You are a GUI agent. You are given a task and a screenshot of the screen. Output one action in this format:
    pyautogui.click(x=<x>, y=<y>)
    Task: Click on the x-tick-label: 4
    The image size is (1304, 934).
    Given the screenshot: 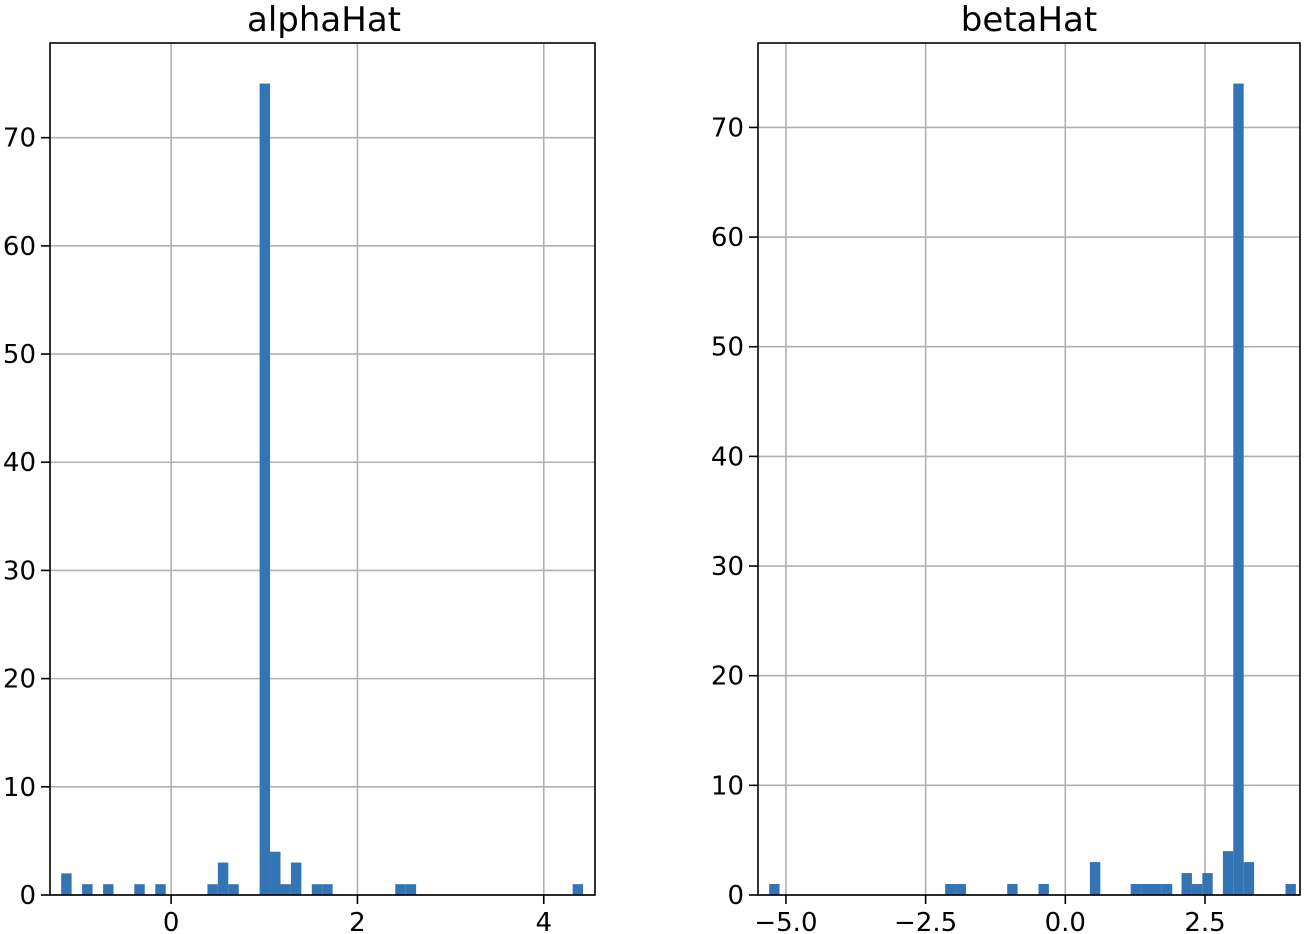 What is the action you would take?
    pyautogui.click(x=543, y=921)
    